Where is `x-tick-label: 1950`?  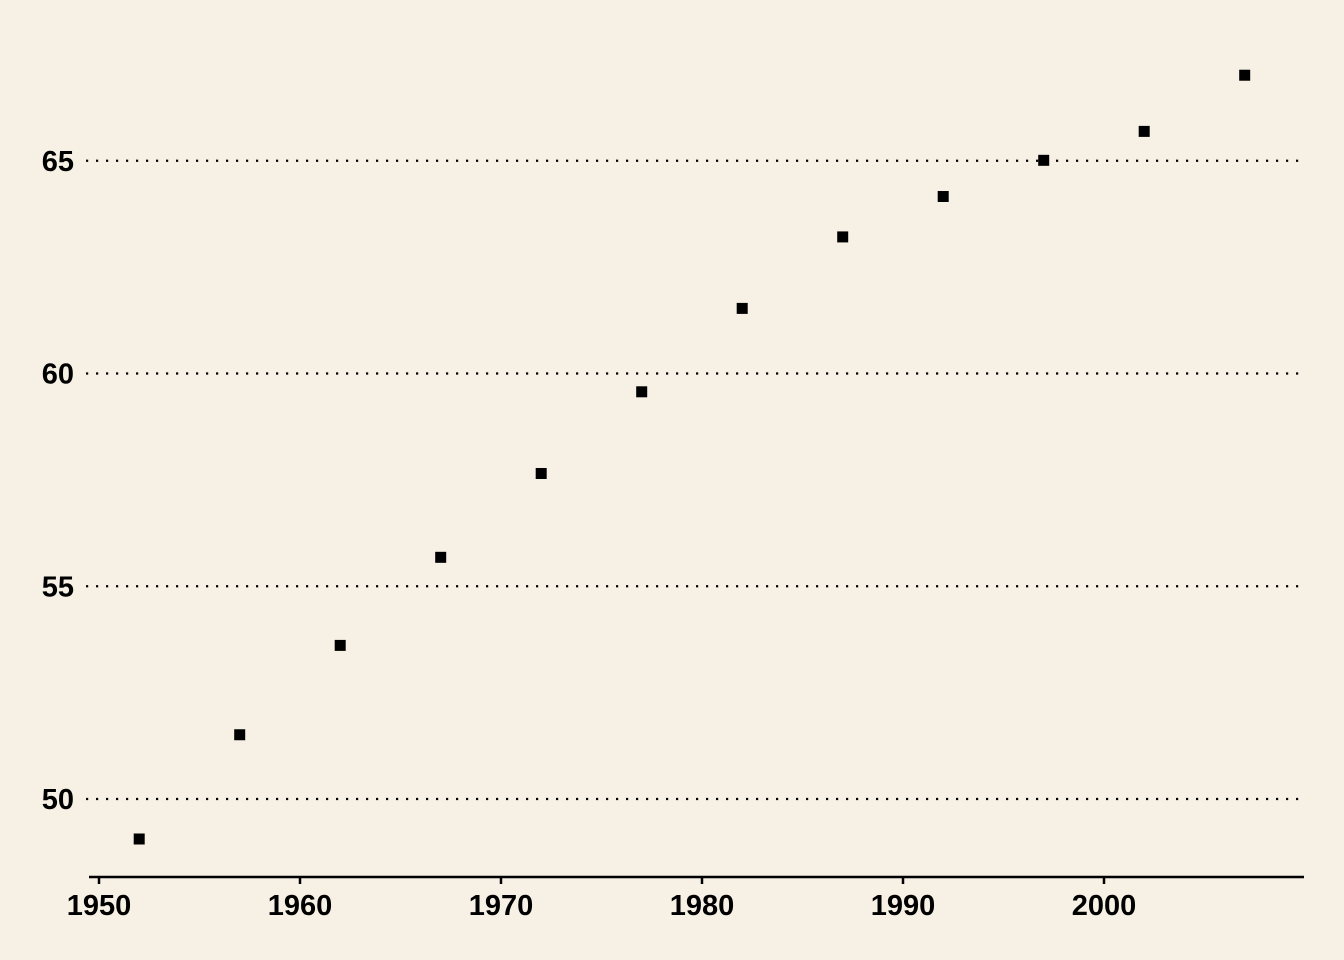 x-tick-label: 1950 is located at coordinates (99, 906).